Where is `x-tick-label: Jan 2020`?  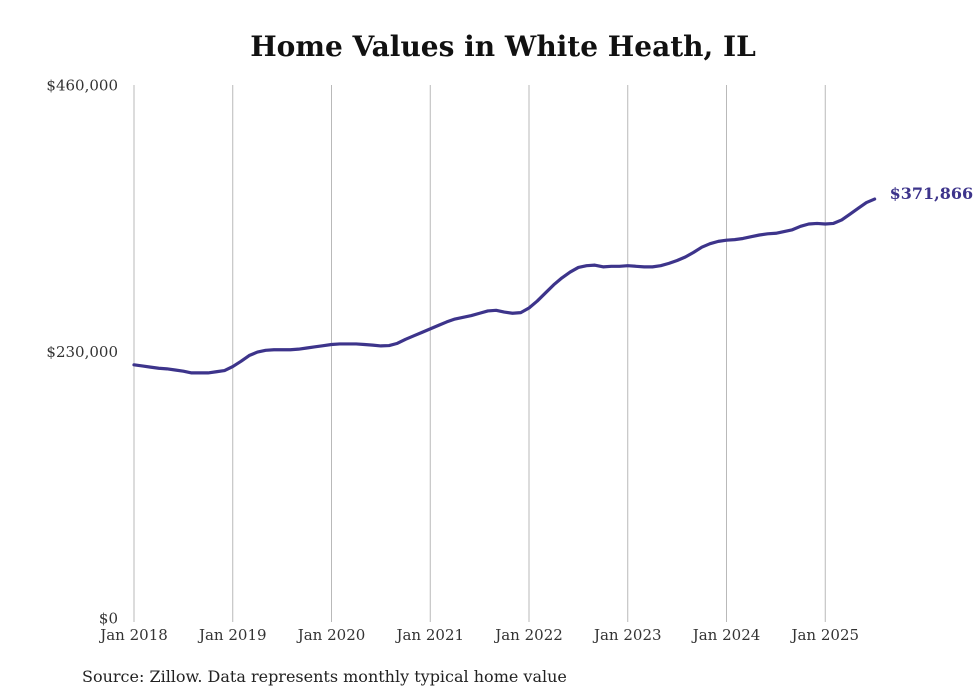
x-tick-label: Jan 2020 is located at coordinates (331, 635).